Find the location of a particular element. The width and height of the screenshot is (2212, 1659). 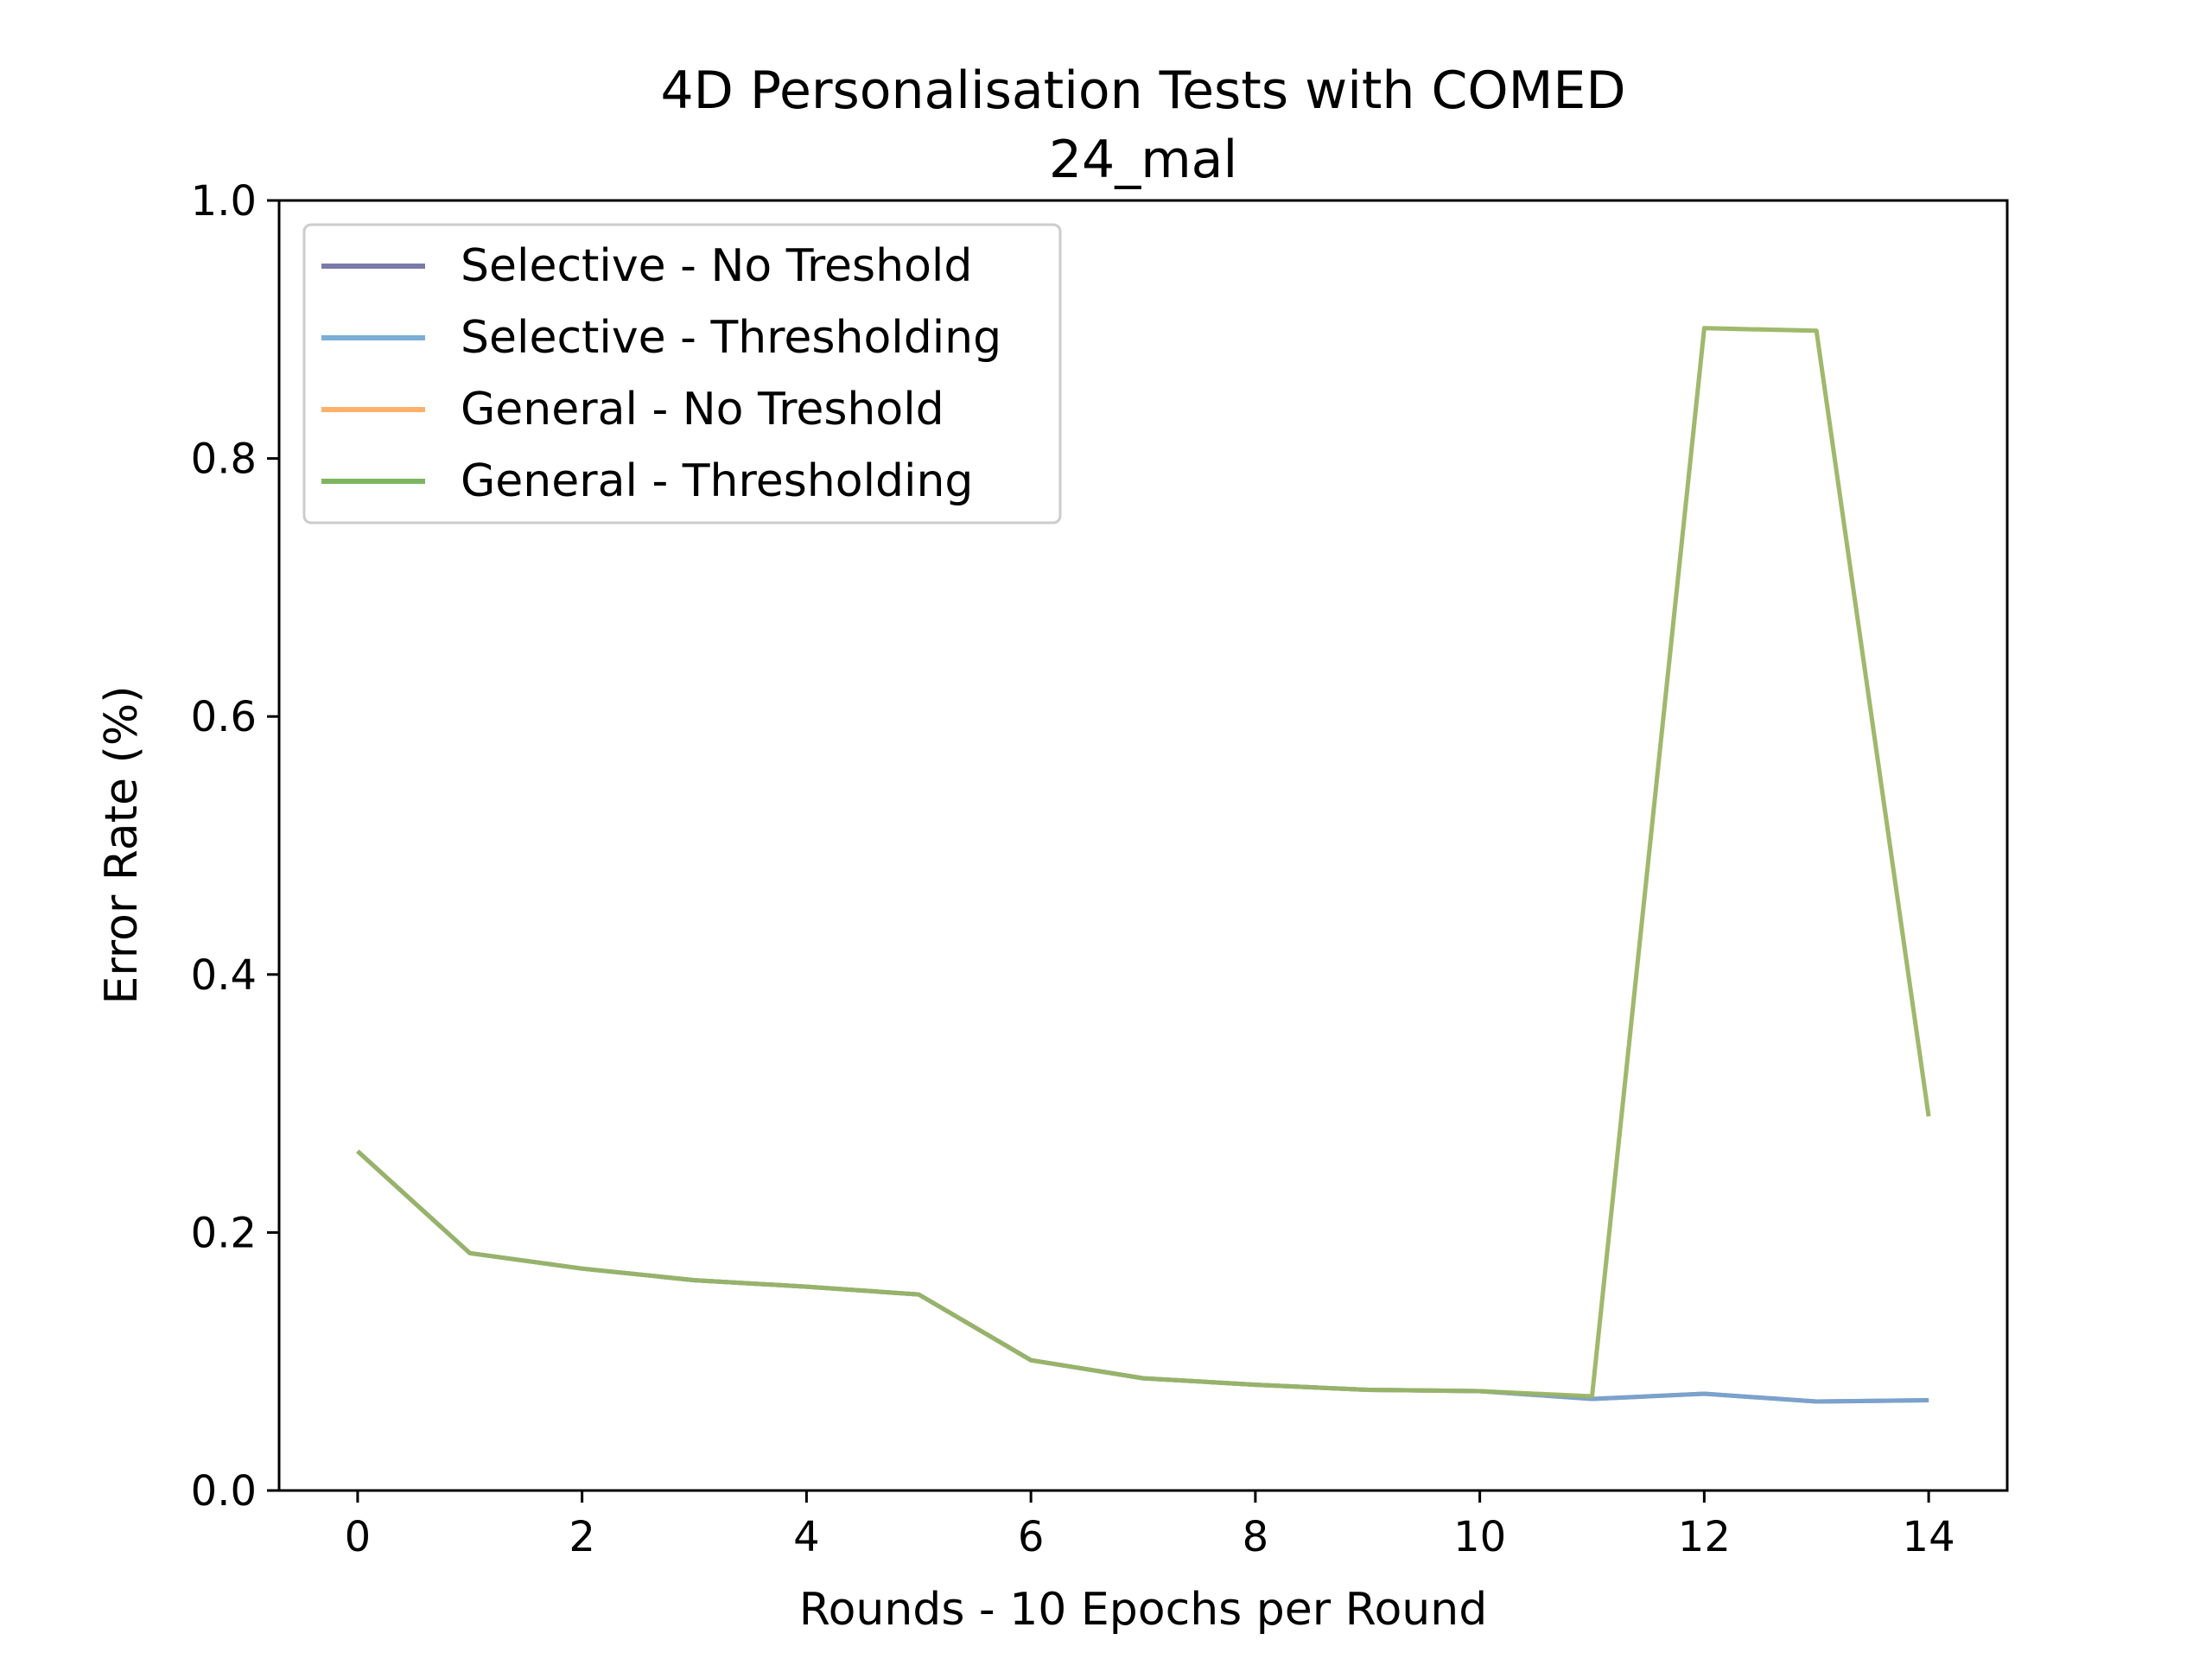

y-tick-label: 0.2 is located at coordinates (224, 1233).